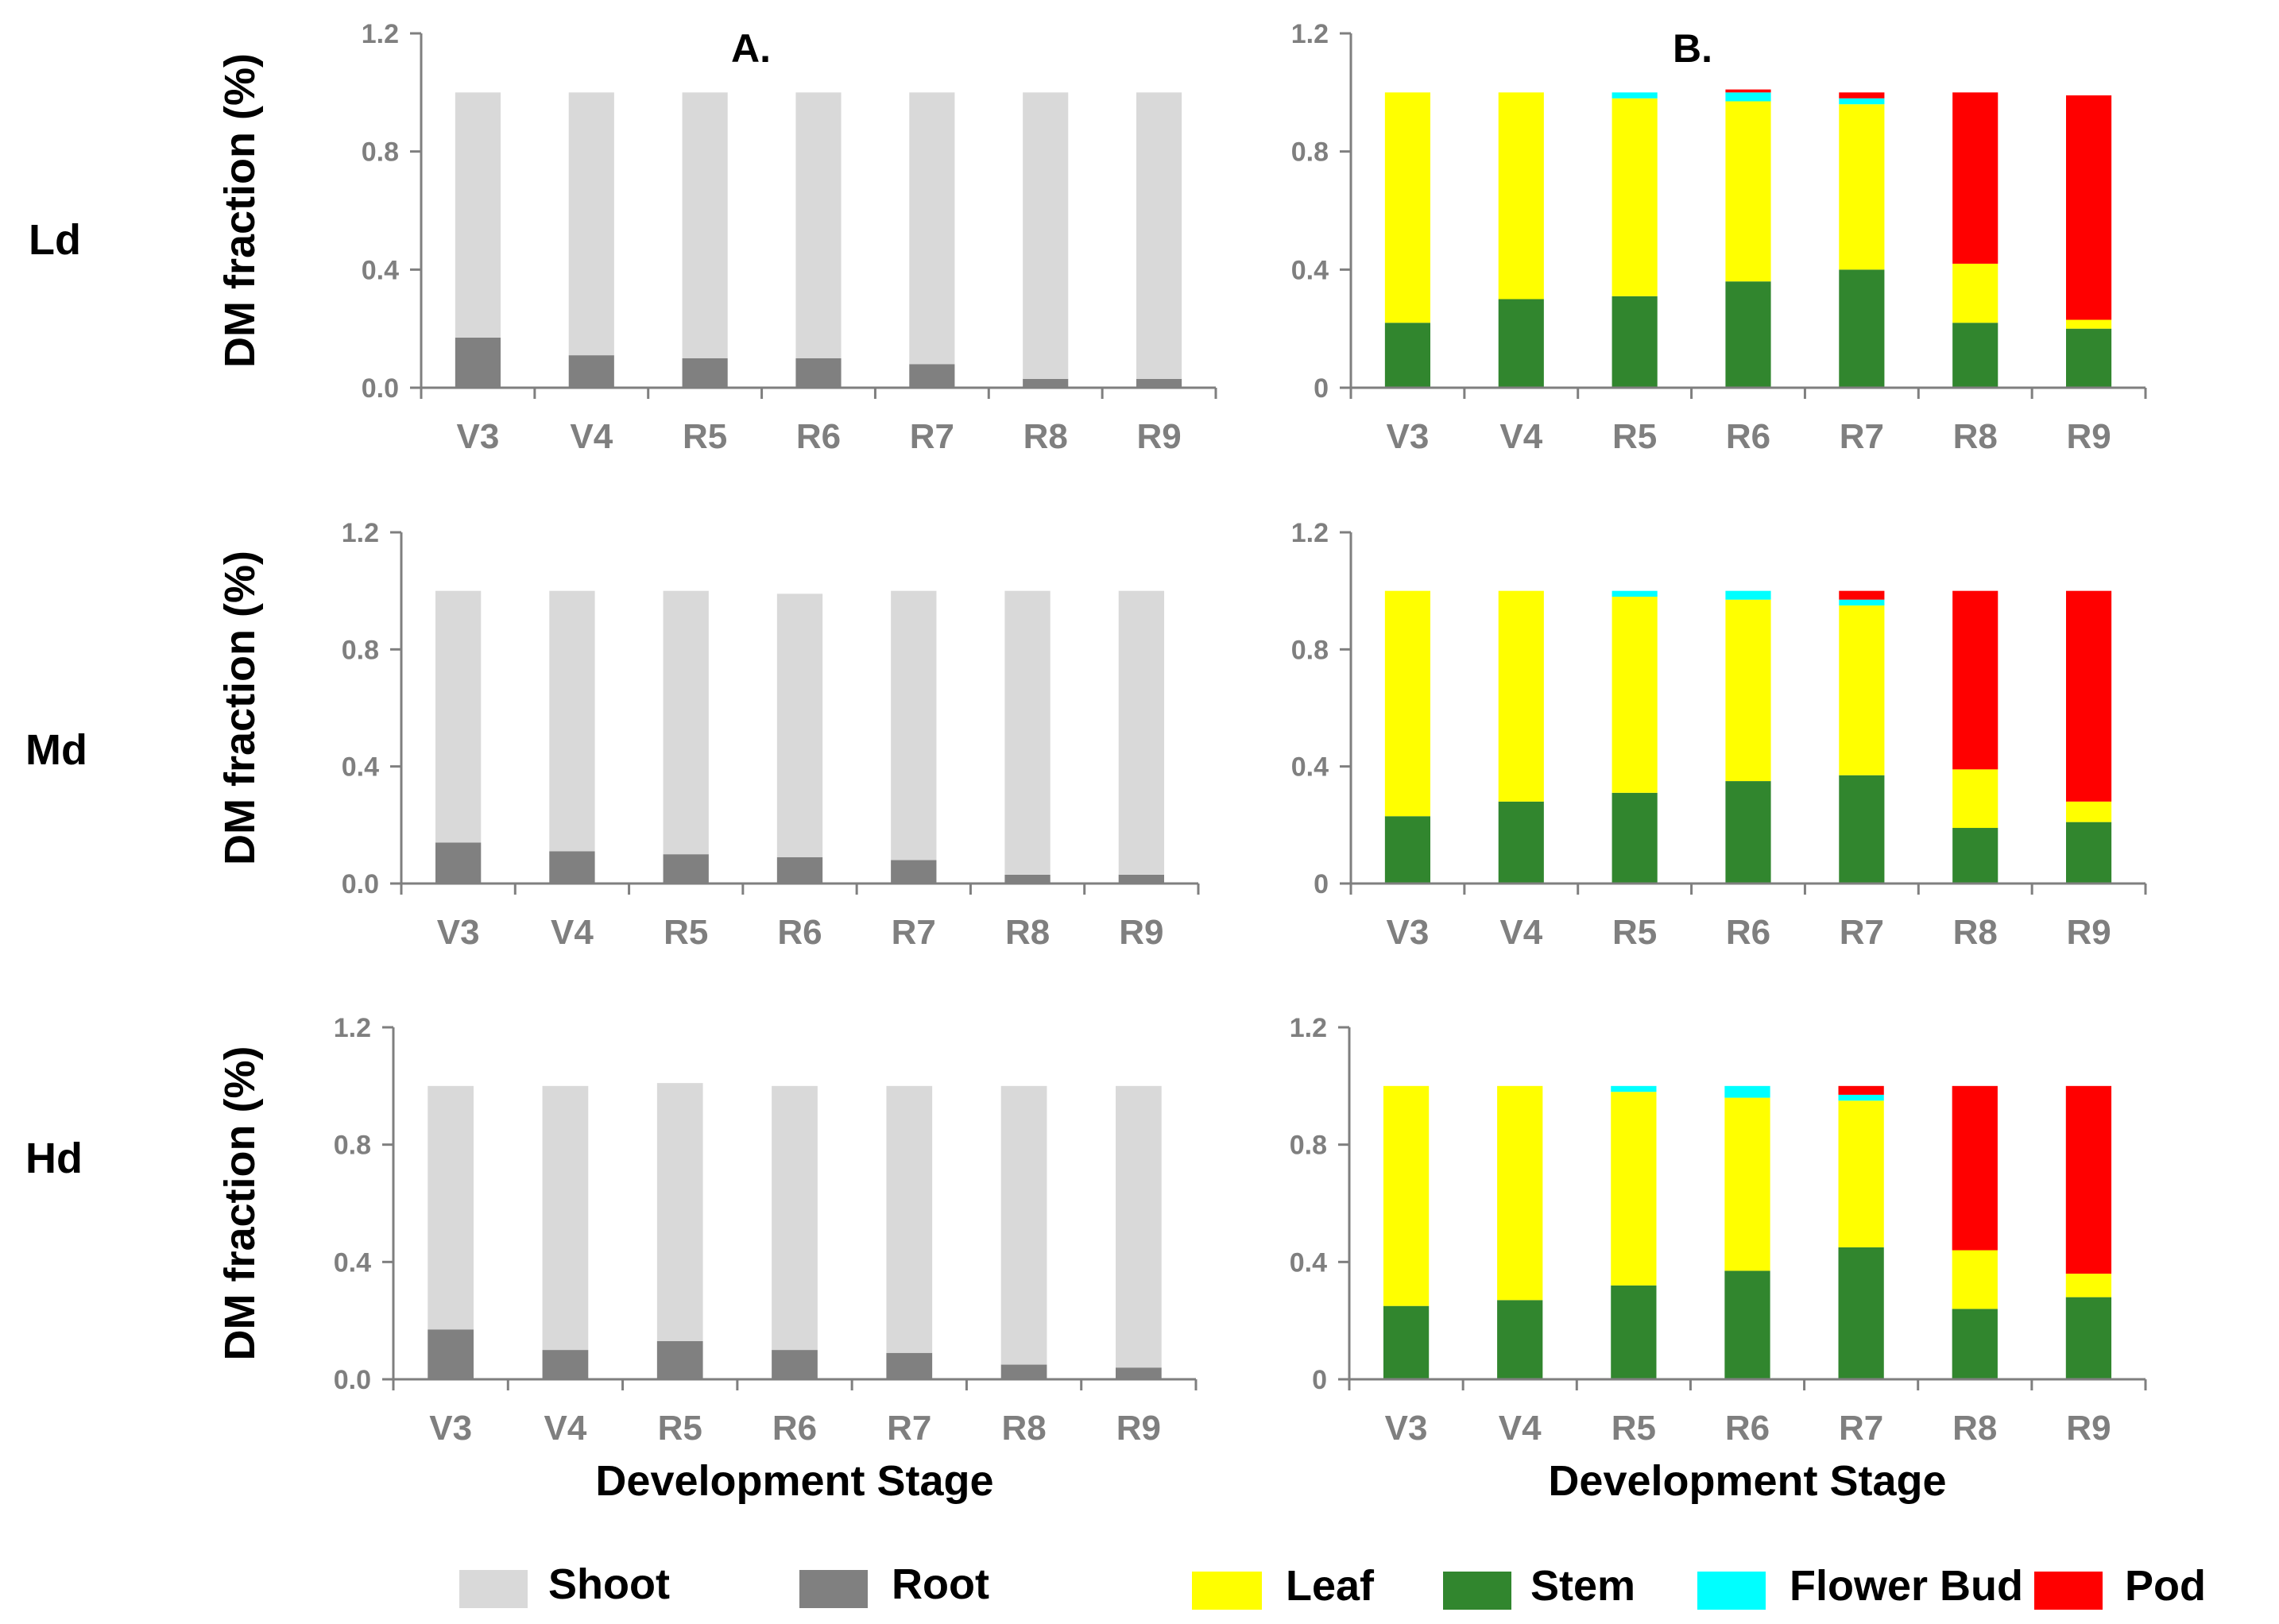 Image resolution: width=2279 pixels, height=1624 pixels. Describe the element at coordinates (800, 725) in the screenshot. I see `bar-shoot-r6` at that location.